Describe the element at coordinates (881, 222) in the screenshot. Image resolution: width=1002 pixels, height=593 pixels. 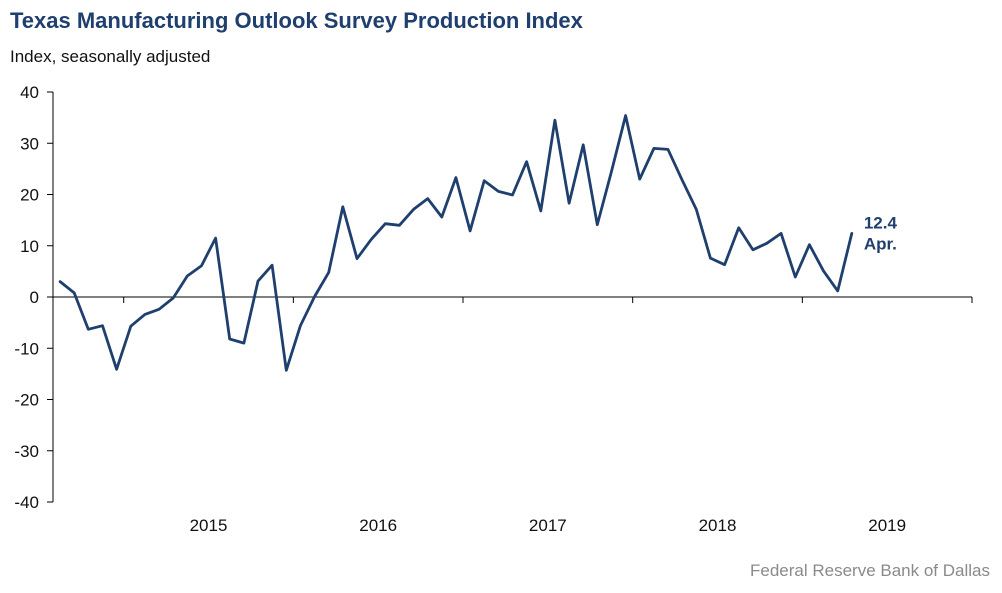
I see `end-value-label: 12.4` at that location.